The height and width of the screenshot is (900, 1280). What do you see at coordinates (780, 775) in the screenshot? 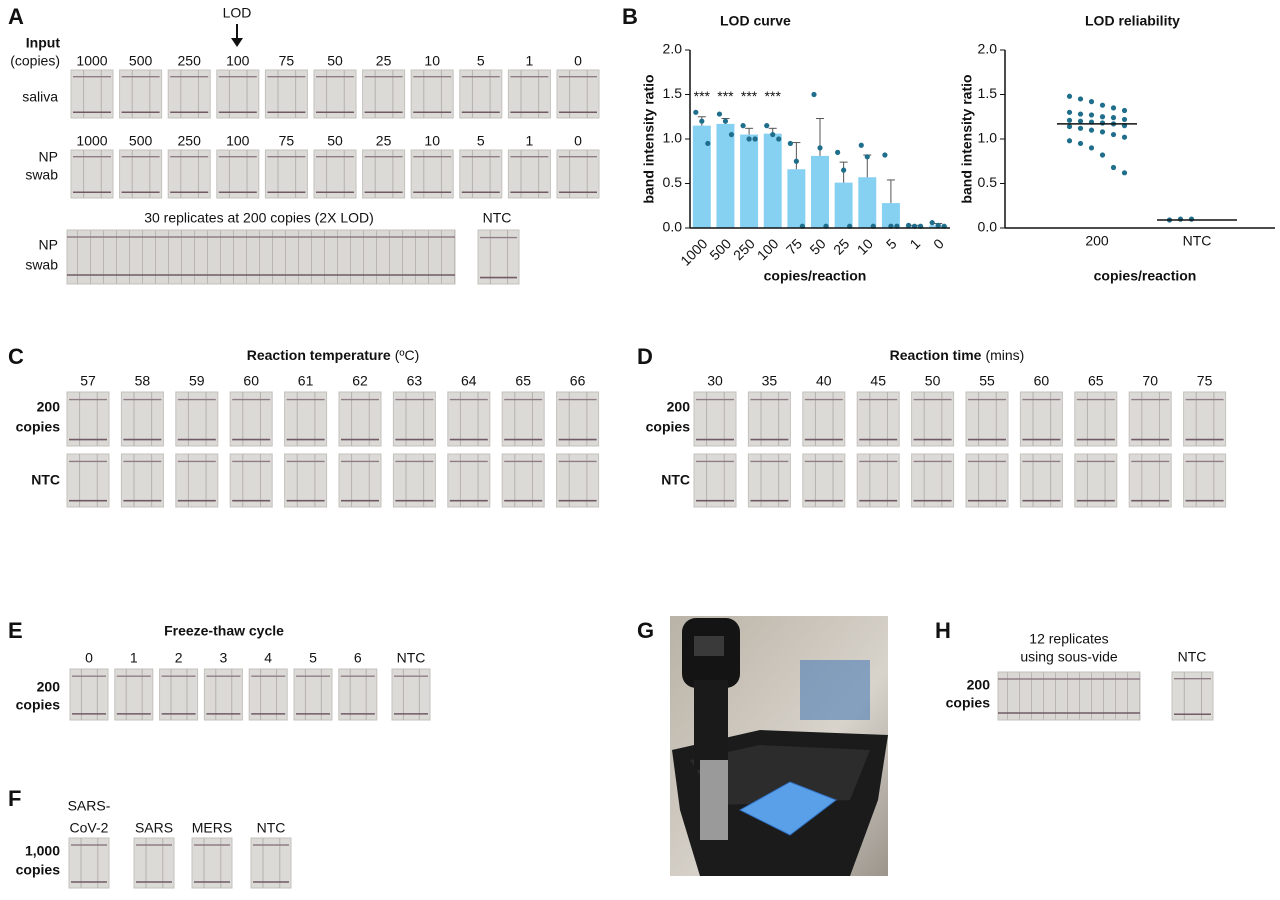
I see `photo-container-inner` at bounding box center [780, 775].